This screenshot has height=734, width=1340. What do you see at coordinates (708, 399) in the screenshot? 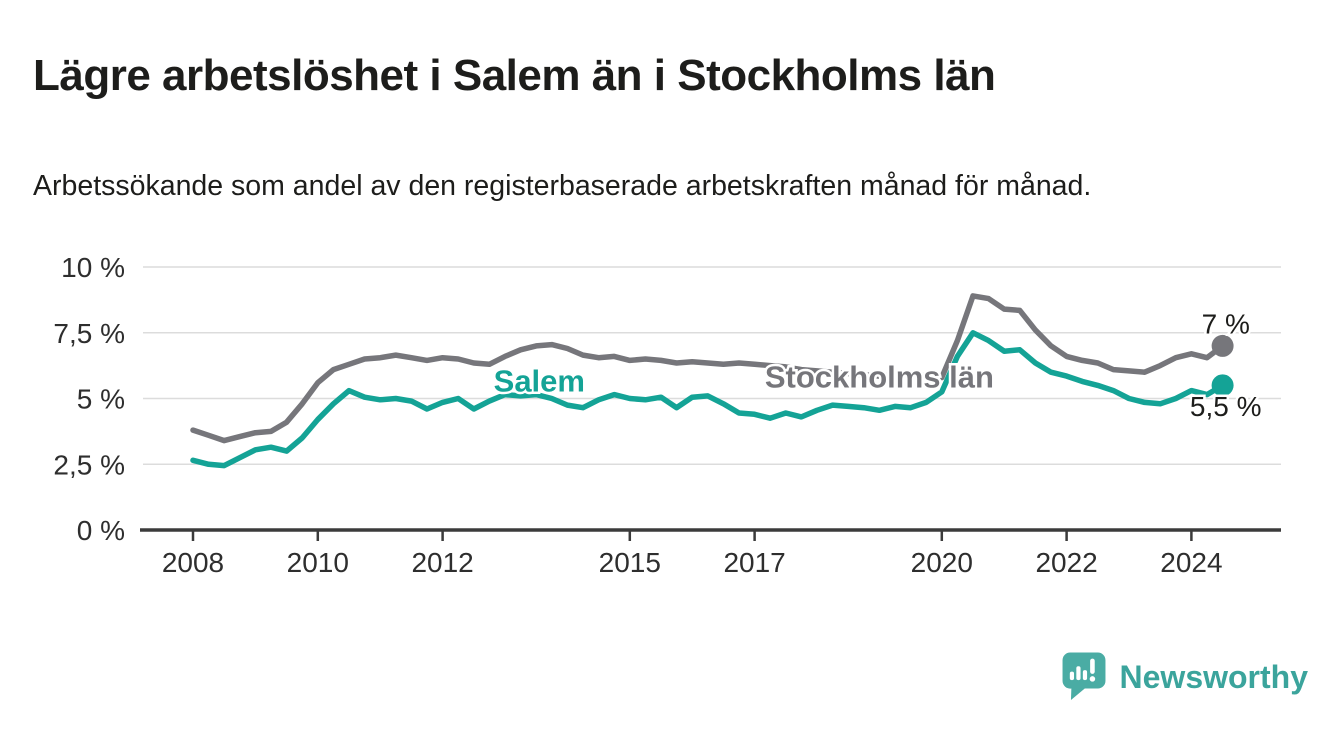
I see `series-line-salem` at bounding box center [708, 399].